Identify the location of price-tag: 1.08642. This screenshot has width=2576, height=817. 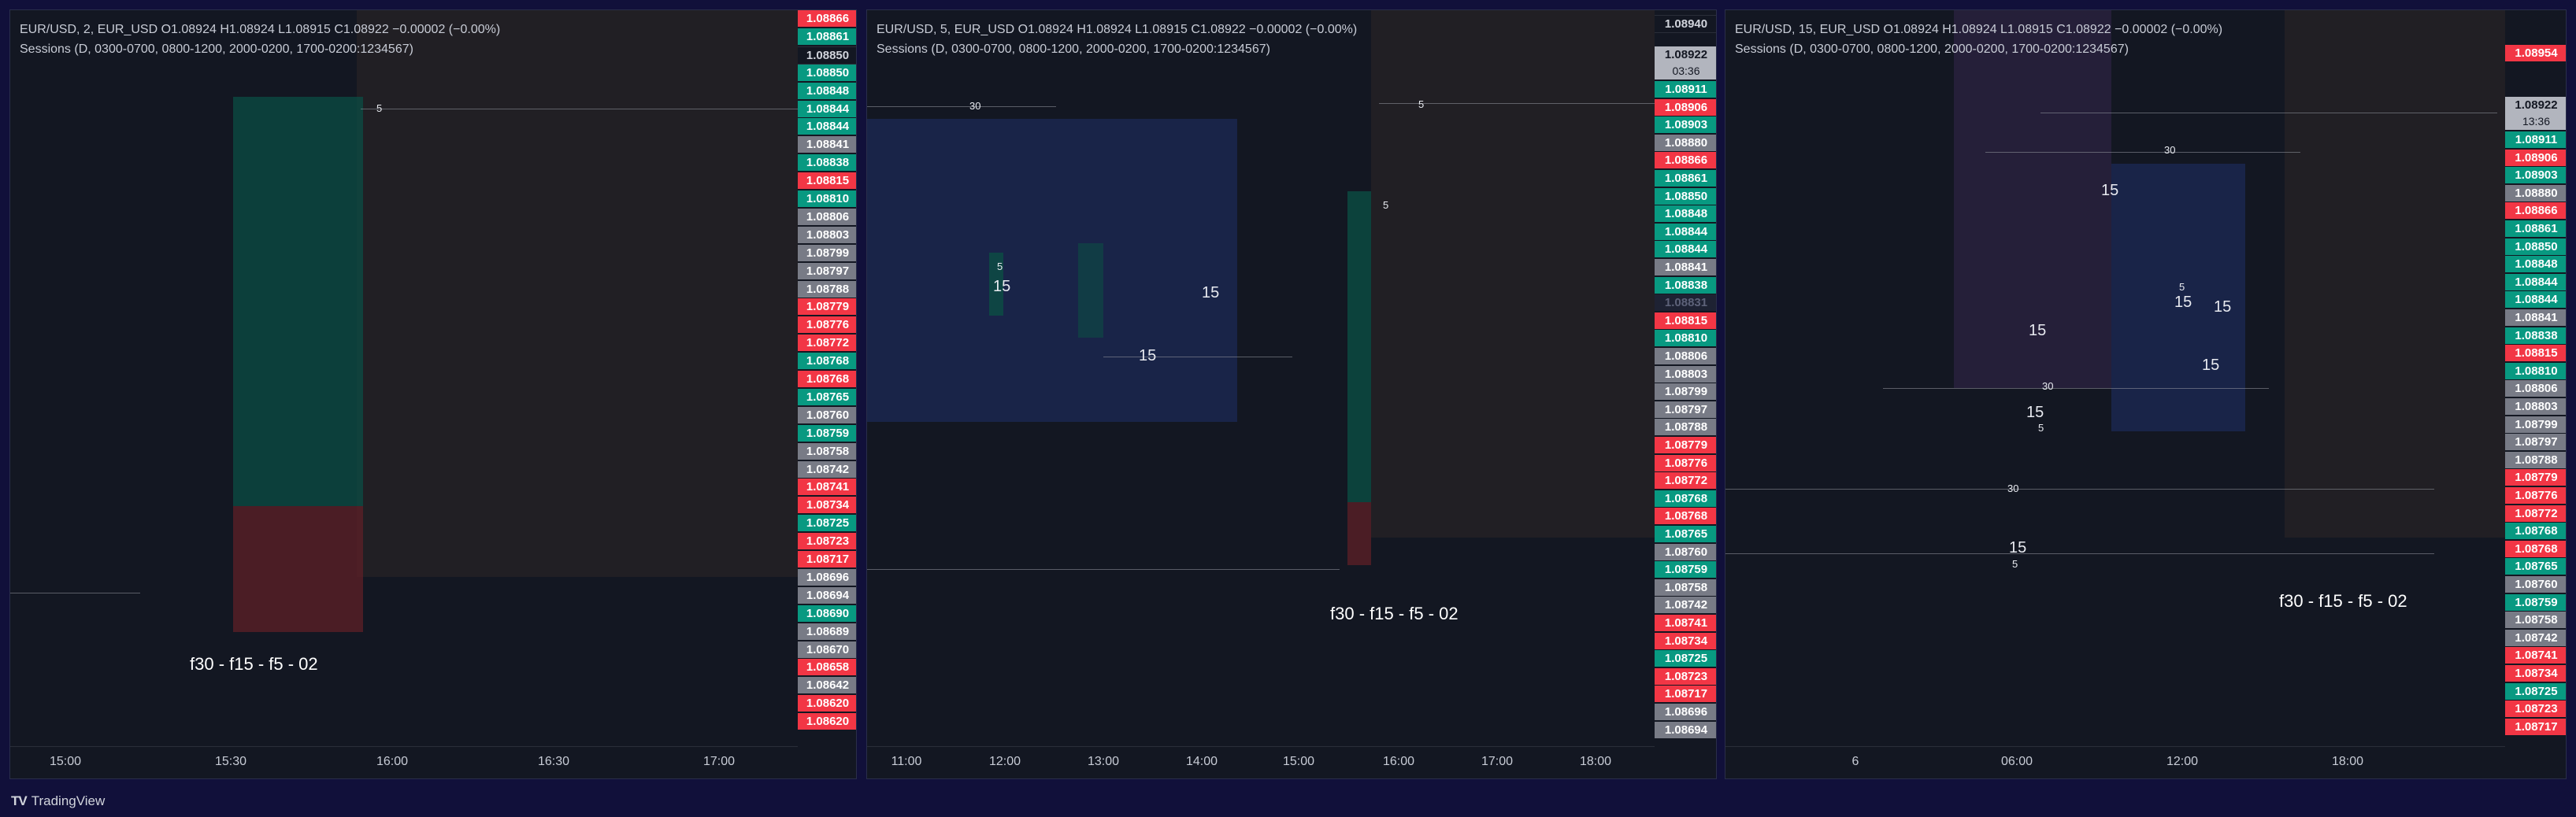
(827, 685).